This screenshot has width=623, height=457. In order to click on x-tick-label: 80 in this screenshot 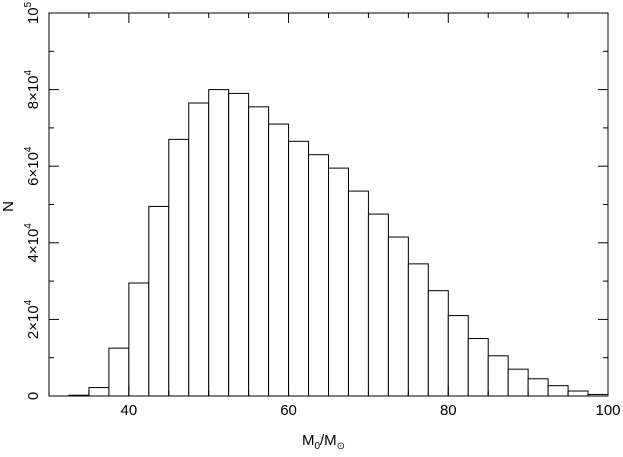, I will do `click(448, 410)`.